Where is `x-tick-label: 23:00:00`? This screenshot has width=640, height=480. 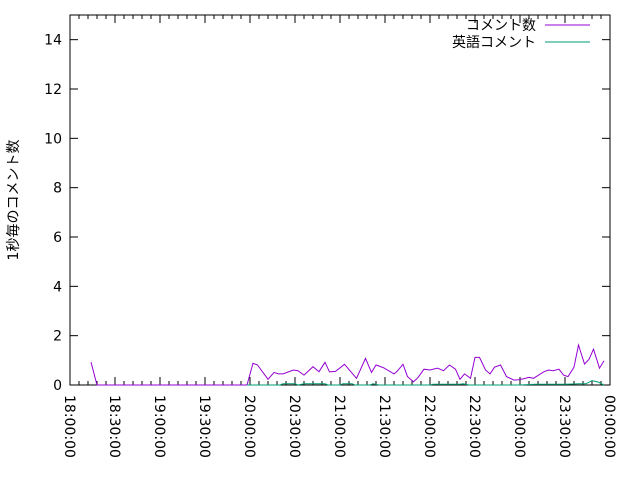
x-tick-label: 23:00:00 is located at coordinates (519, 426).